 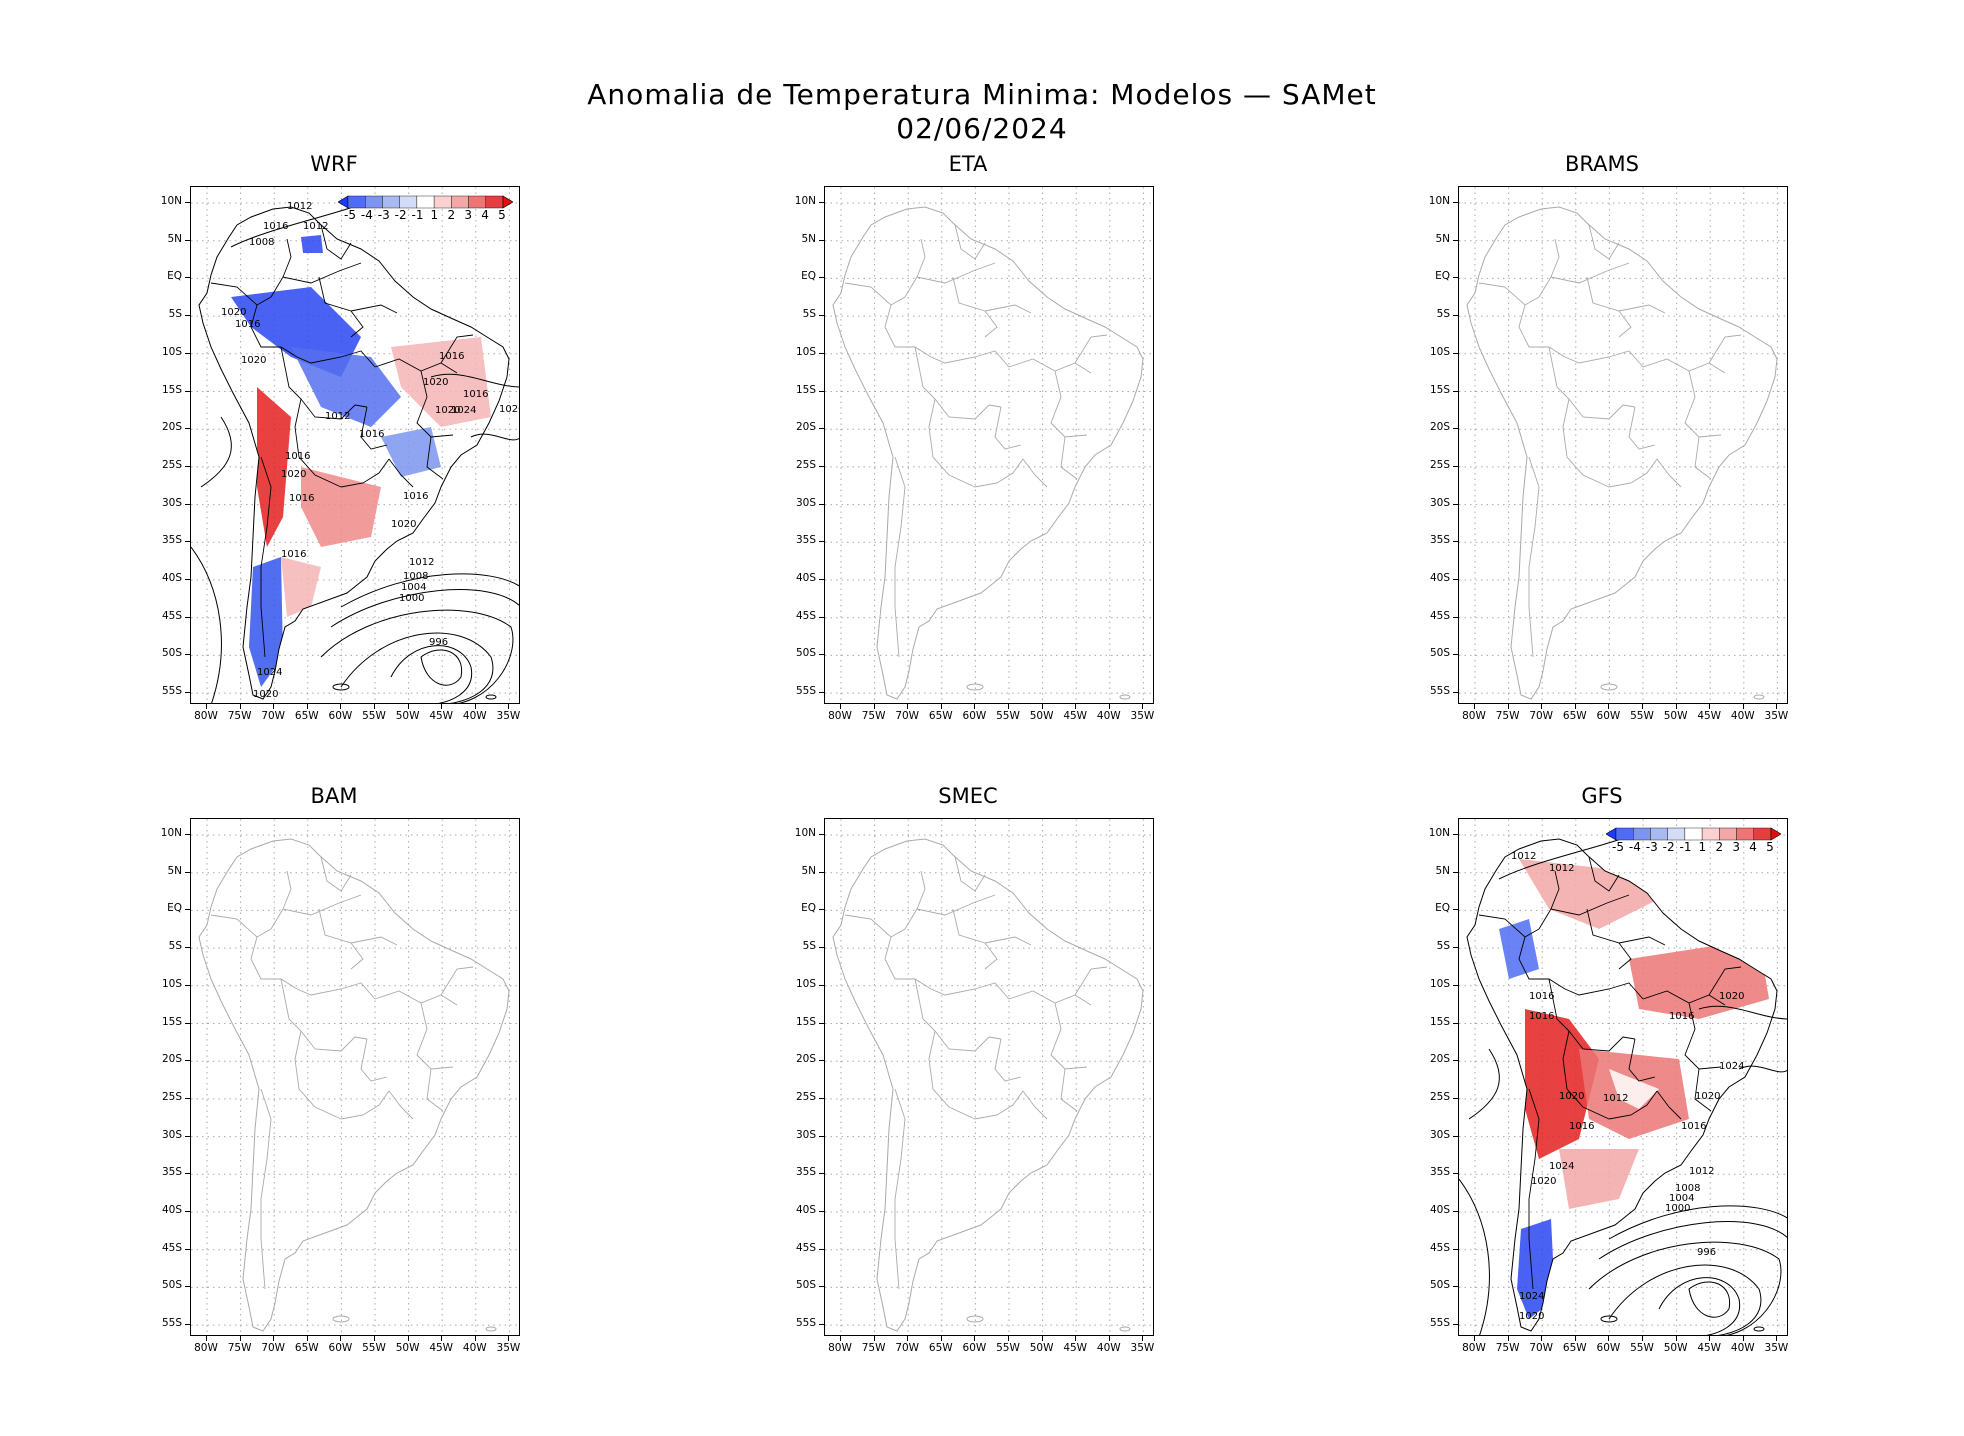 I want to click on x-tick-label: 65W, so click(x=1574, y=1348).